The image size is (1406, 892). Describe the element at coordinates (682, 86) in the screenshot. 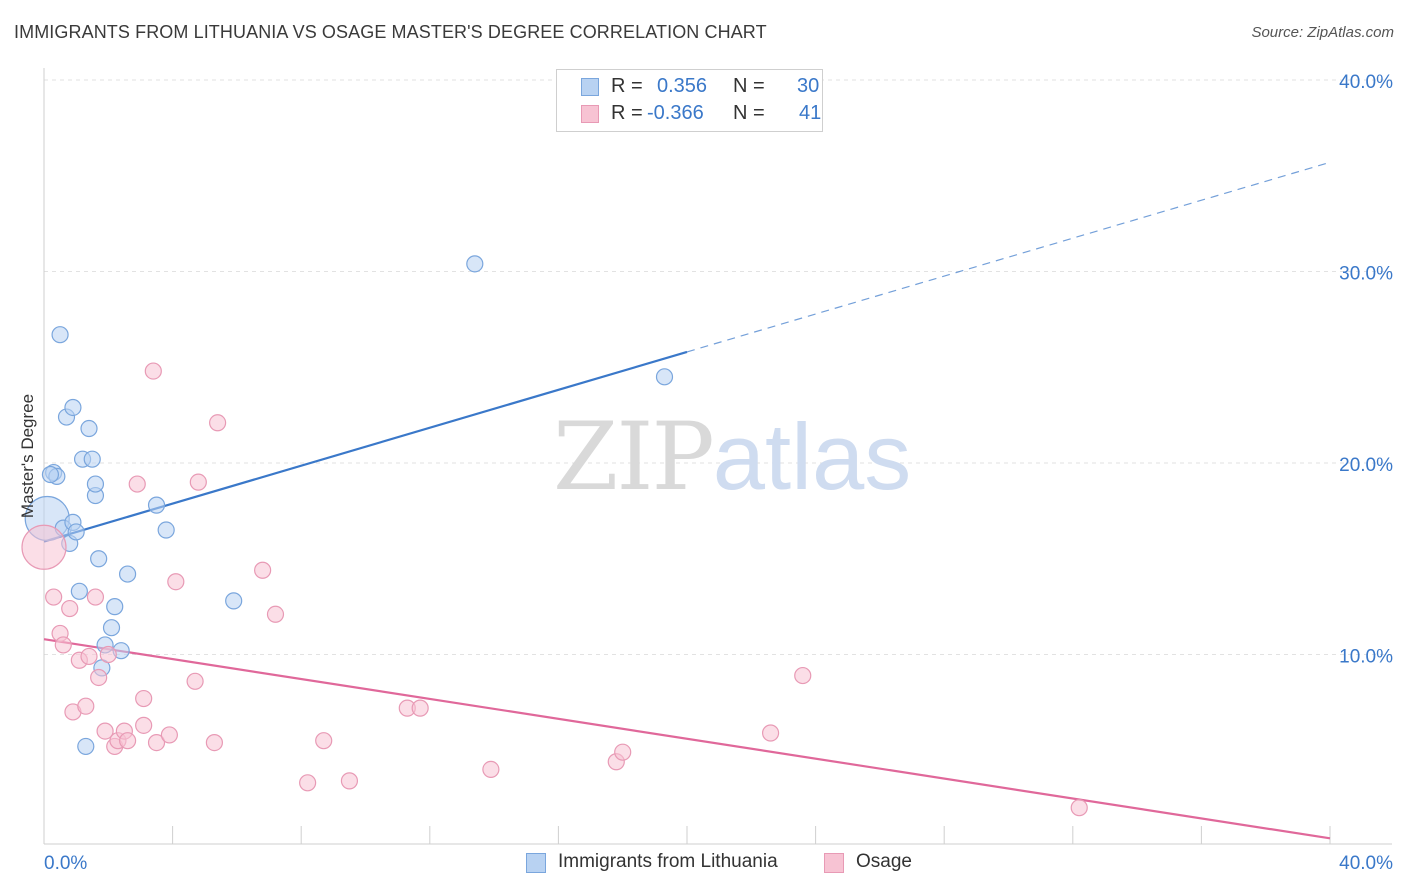

I see `legend-r-value: 0.356` at that location.